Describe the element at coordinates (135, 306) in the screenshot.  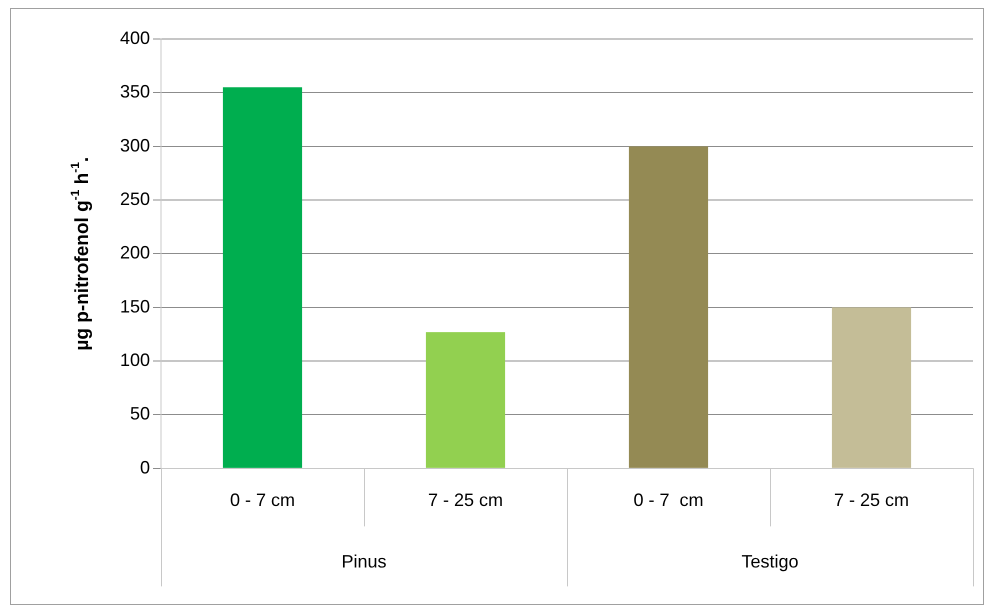
I see `y-tick-label: 150` at that location.